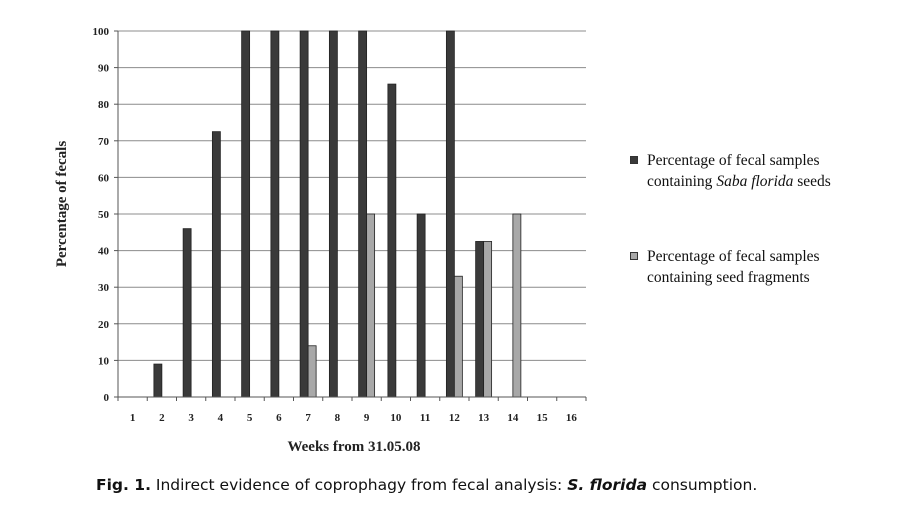 This screenshot has height=522, width=912. I want to click on x-tick-label-12: 12, so click(455, 418).